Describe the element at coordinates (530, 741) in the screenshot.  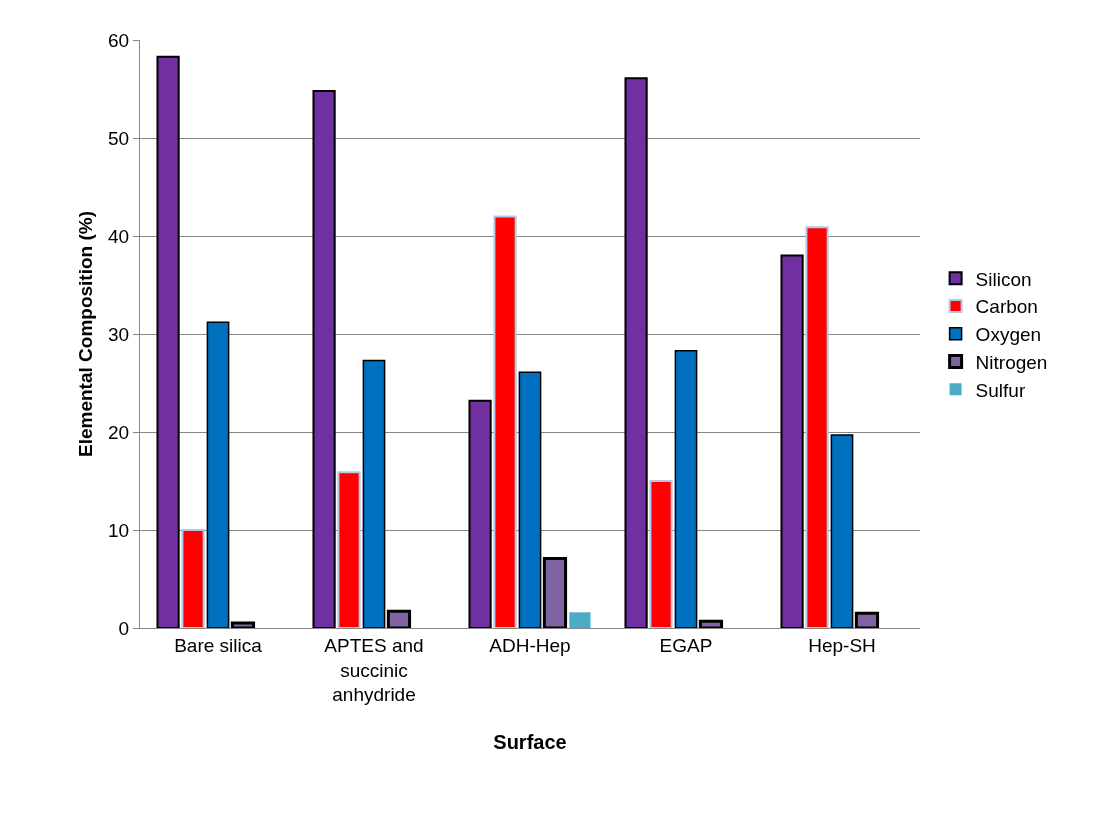
I see `x-axis-title: Surface` at that location.